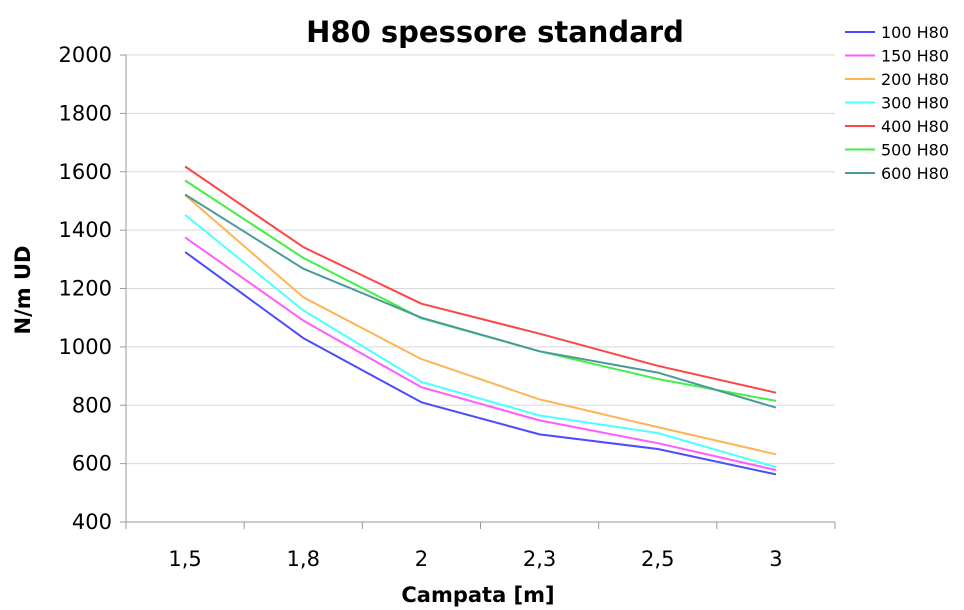  What do you see at coordinates (495, 32) in the screenshot?
I see `chart-title: H80 spessore standard` at bounding box center [495, 32].